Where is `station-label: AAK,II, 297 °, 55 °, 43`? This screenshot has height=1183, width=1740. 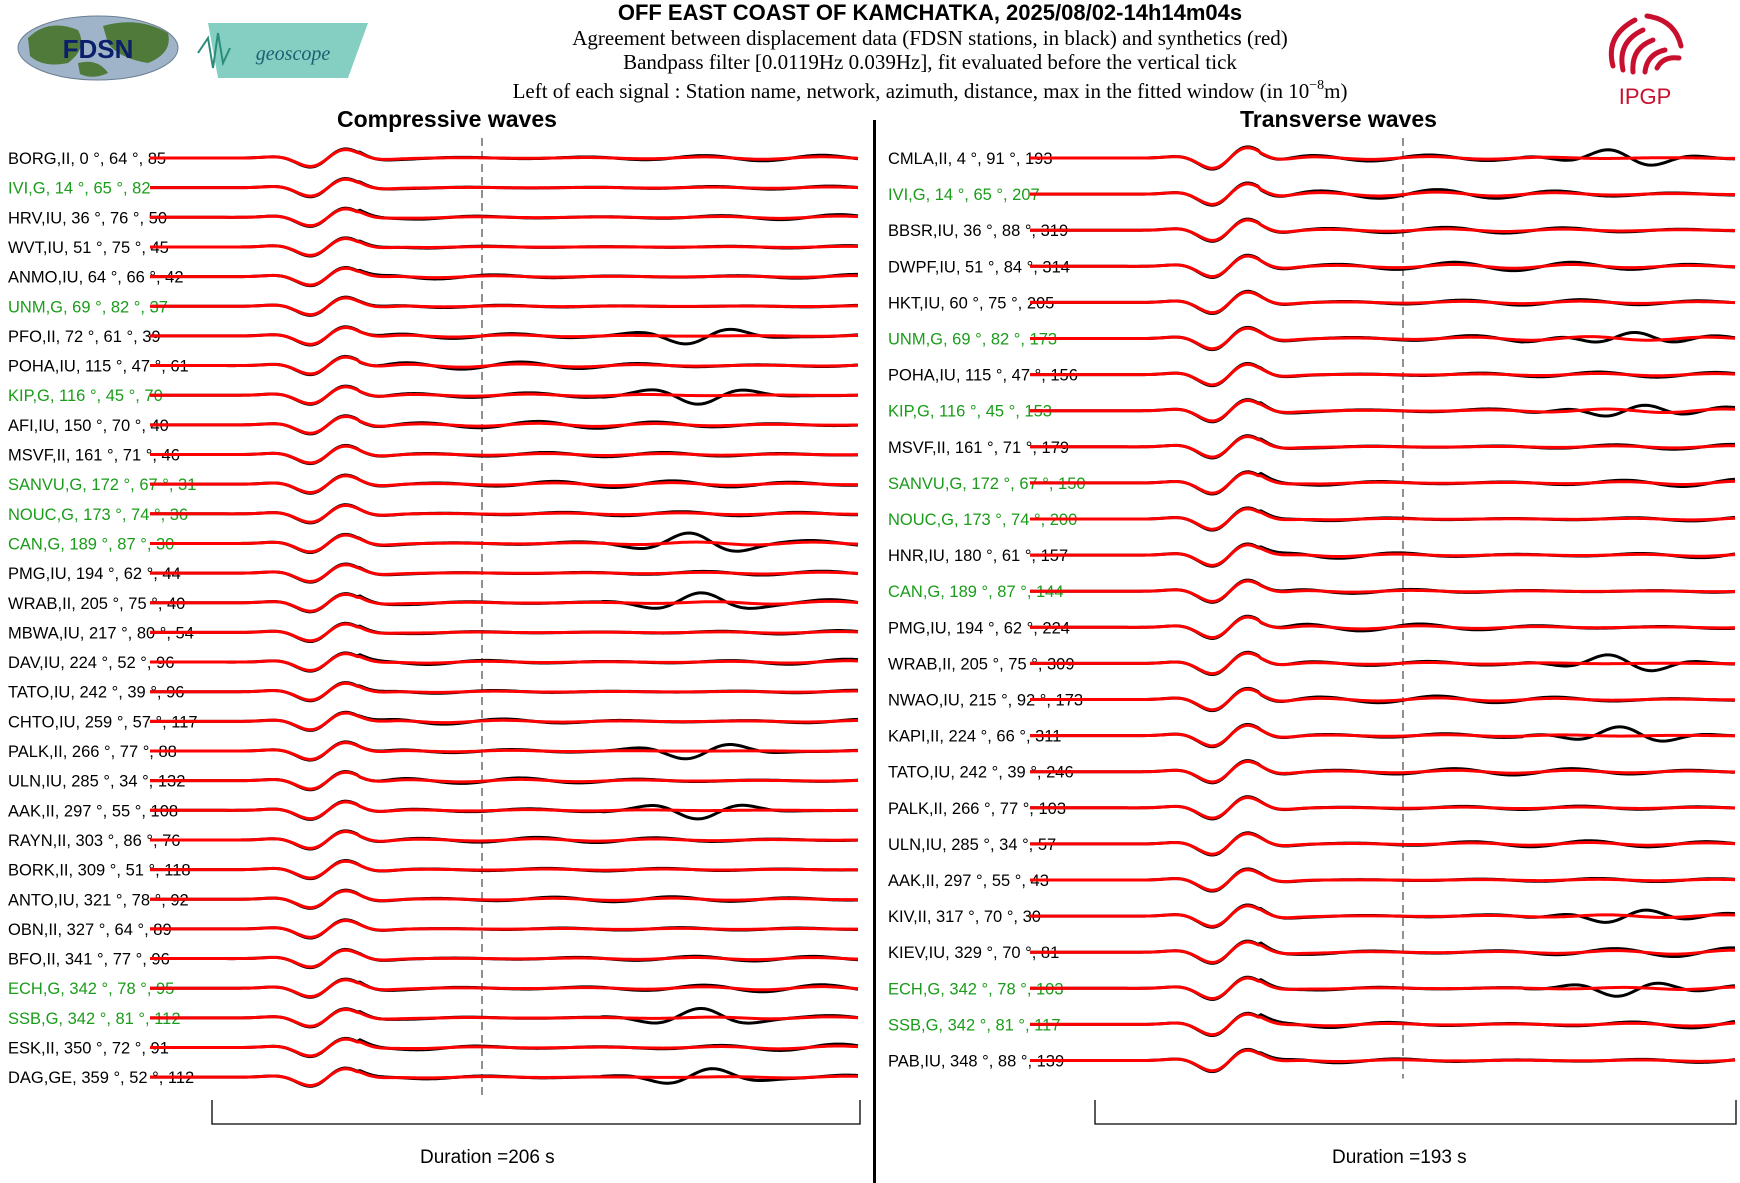
station-label: AAK,II, 297 °, 55 °, 43 is located at coordinates (968, 881).